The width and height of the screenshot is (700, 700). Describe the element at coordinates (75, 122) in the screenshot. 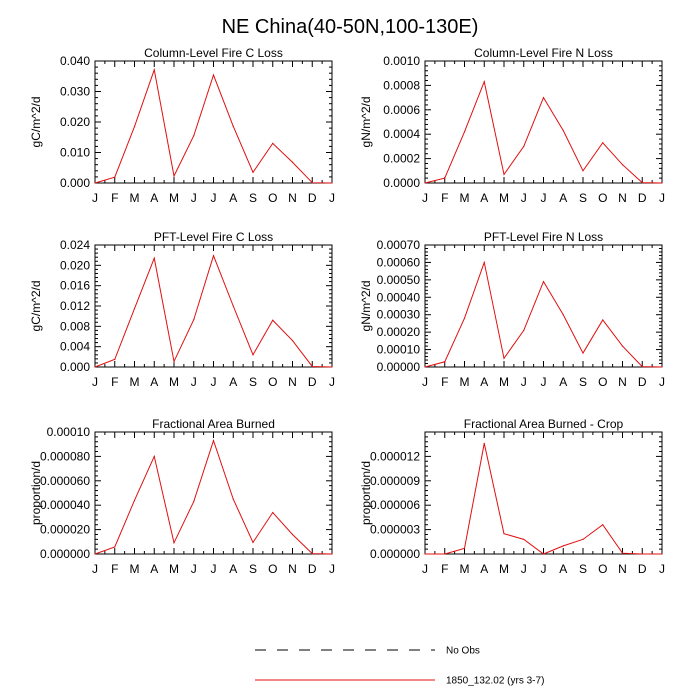

I see `y-tick-label: 0.020` at that location.